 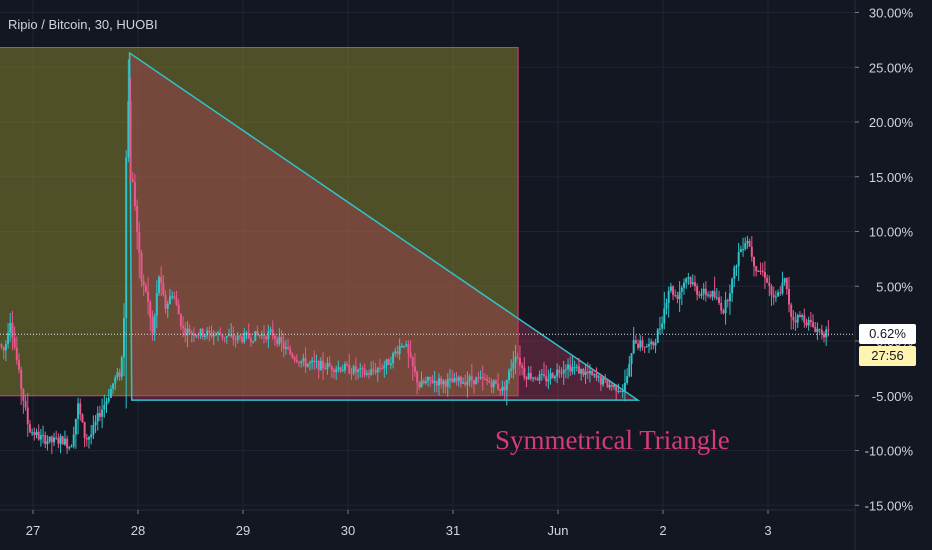 I want to click on price-axis-label: 30.00%, so click(x=891, y=13).